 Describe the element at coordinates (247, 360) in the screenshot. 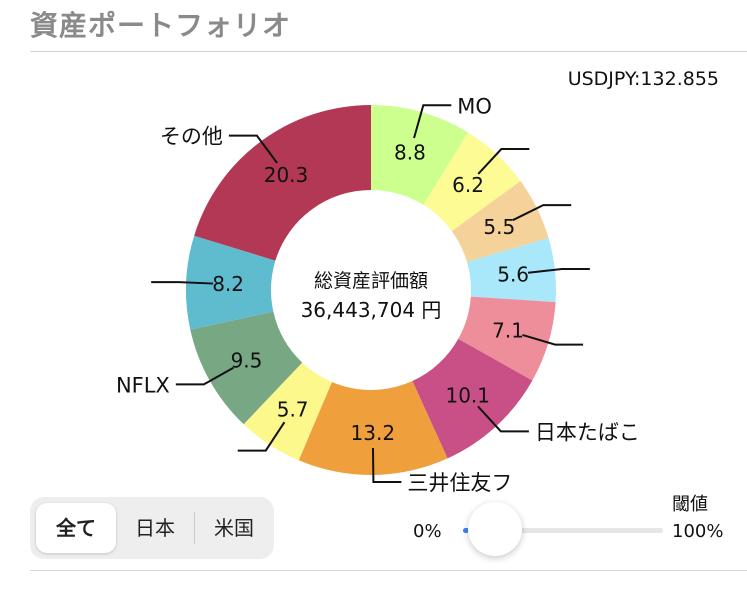

I see `value-label-8: 9.5` at that location.